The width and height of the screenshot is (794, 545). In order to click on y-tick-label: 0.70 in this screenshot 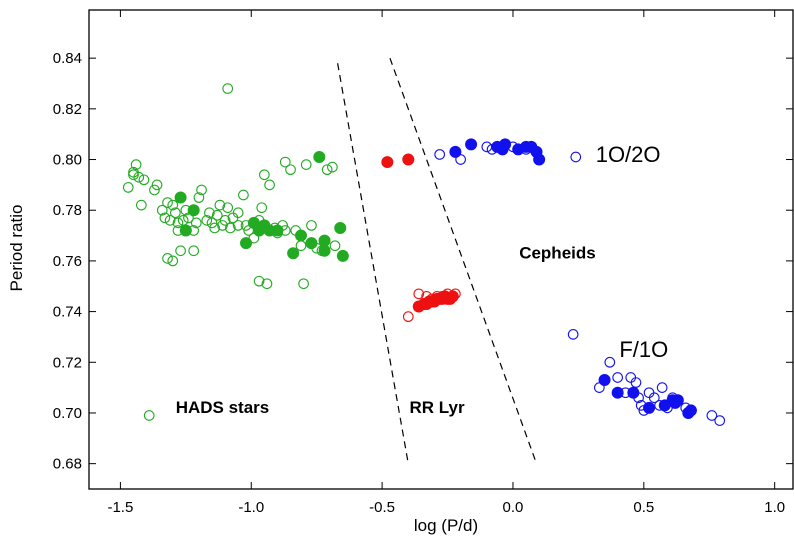, I will do `click(67, 413)`.